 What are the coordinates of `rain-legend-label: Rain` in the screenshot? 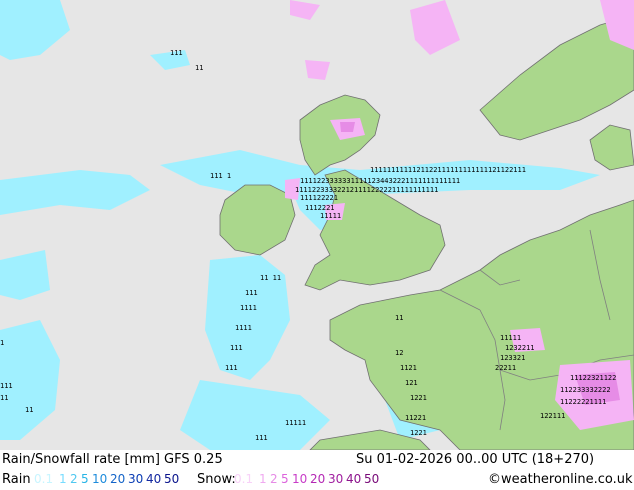 It's located at (16, 479).